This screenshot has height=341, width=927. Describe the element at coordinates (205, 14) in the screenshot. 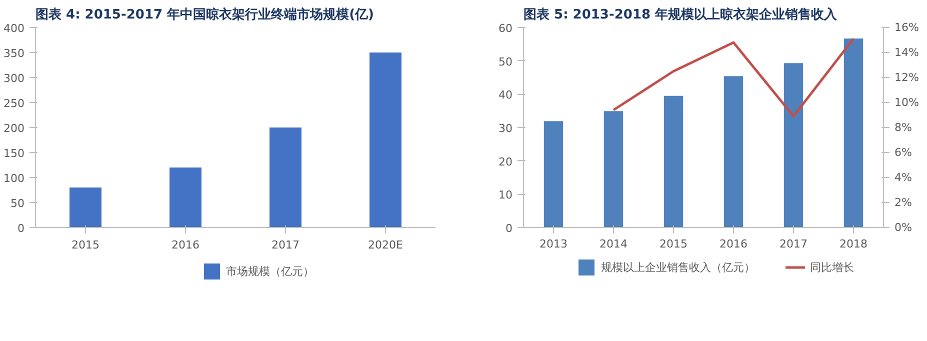

I see `chart-title: 图表 4: 2015-2017 年中国晾衣架行业终端市场规模(亿)` at that location.